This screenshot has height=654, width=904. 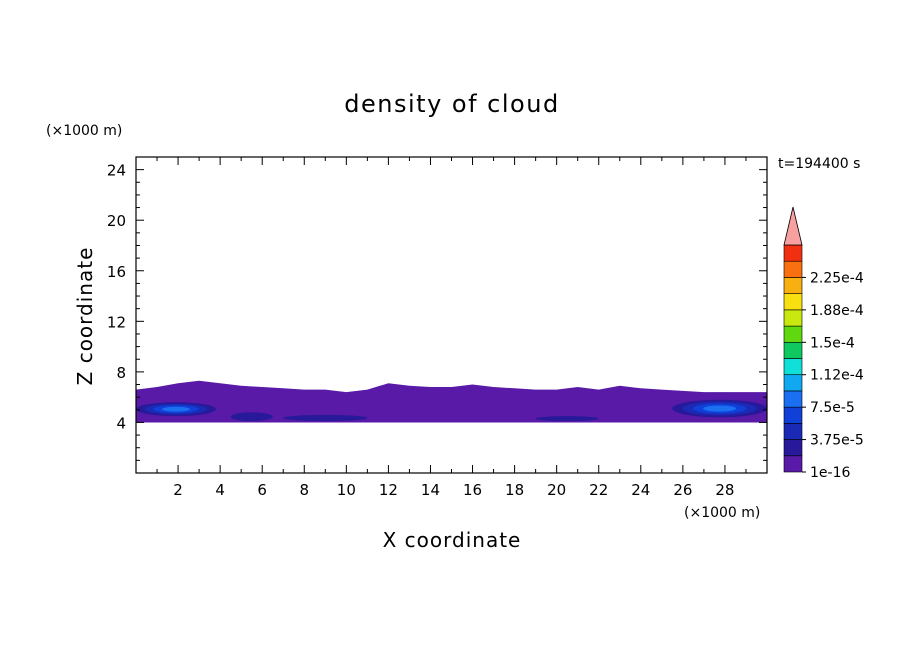 What do you see at coordinates (793, 226) in the screenshot?
I see `colorbar-extend-arrow` at bounding box center [793, 226].